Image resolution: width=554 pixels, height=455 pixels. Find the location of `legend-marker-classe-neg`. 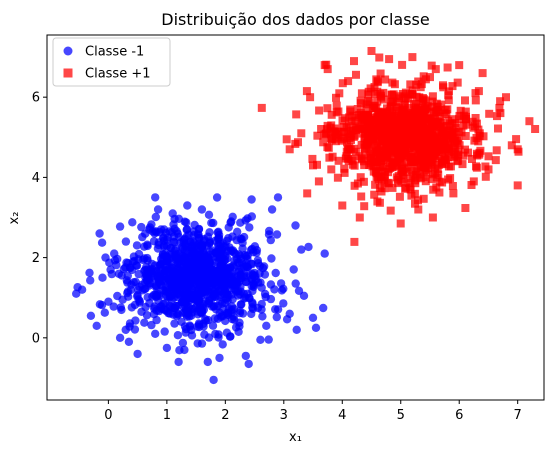

legend-marker-classe-neg is located at coordinates (68, 51).